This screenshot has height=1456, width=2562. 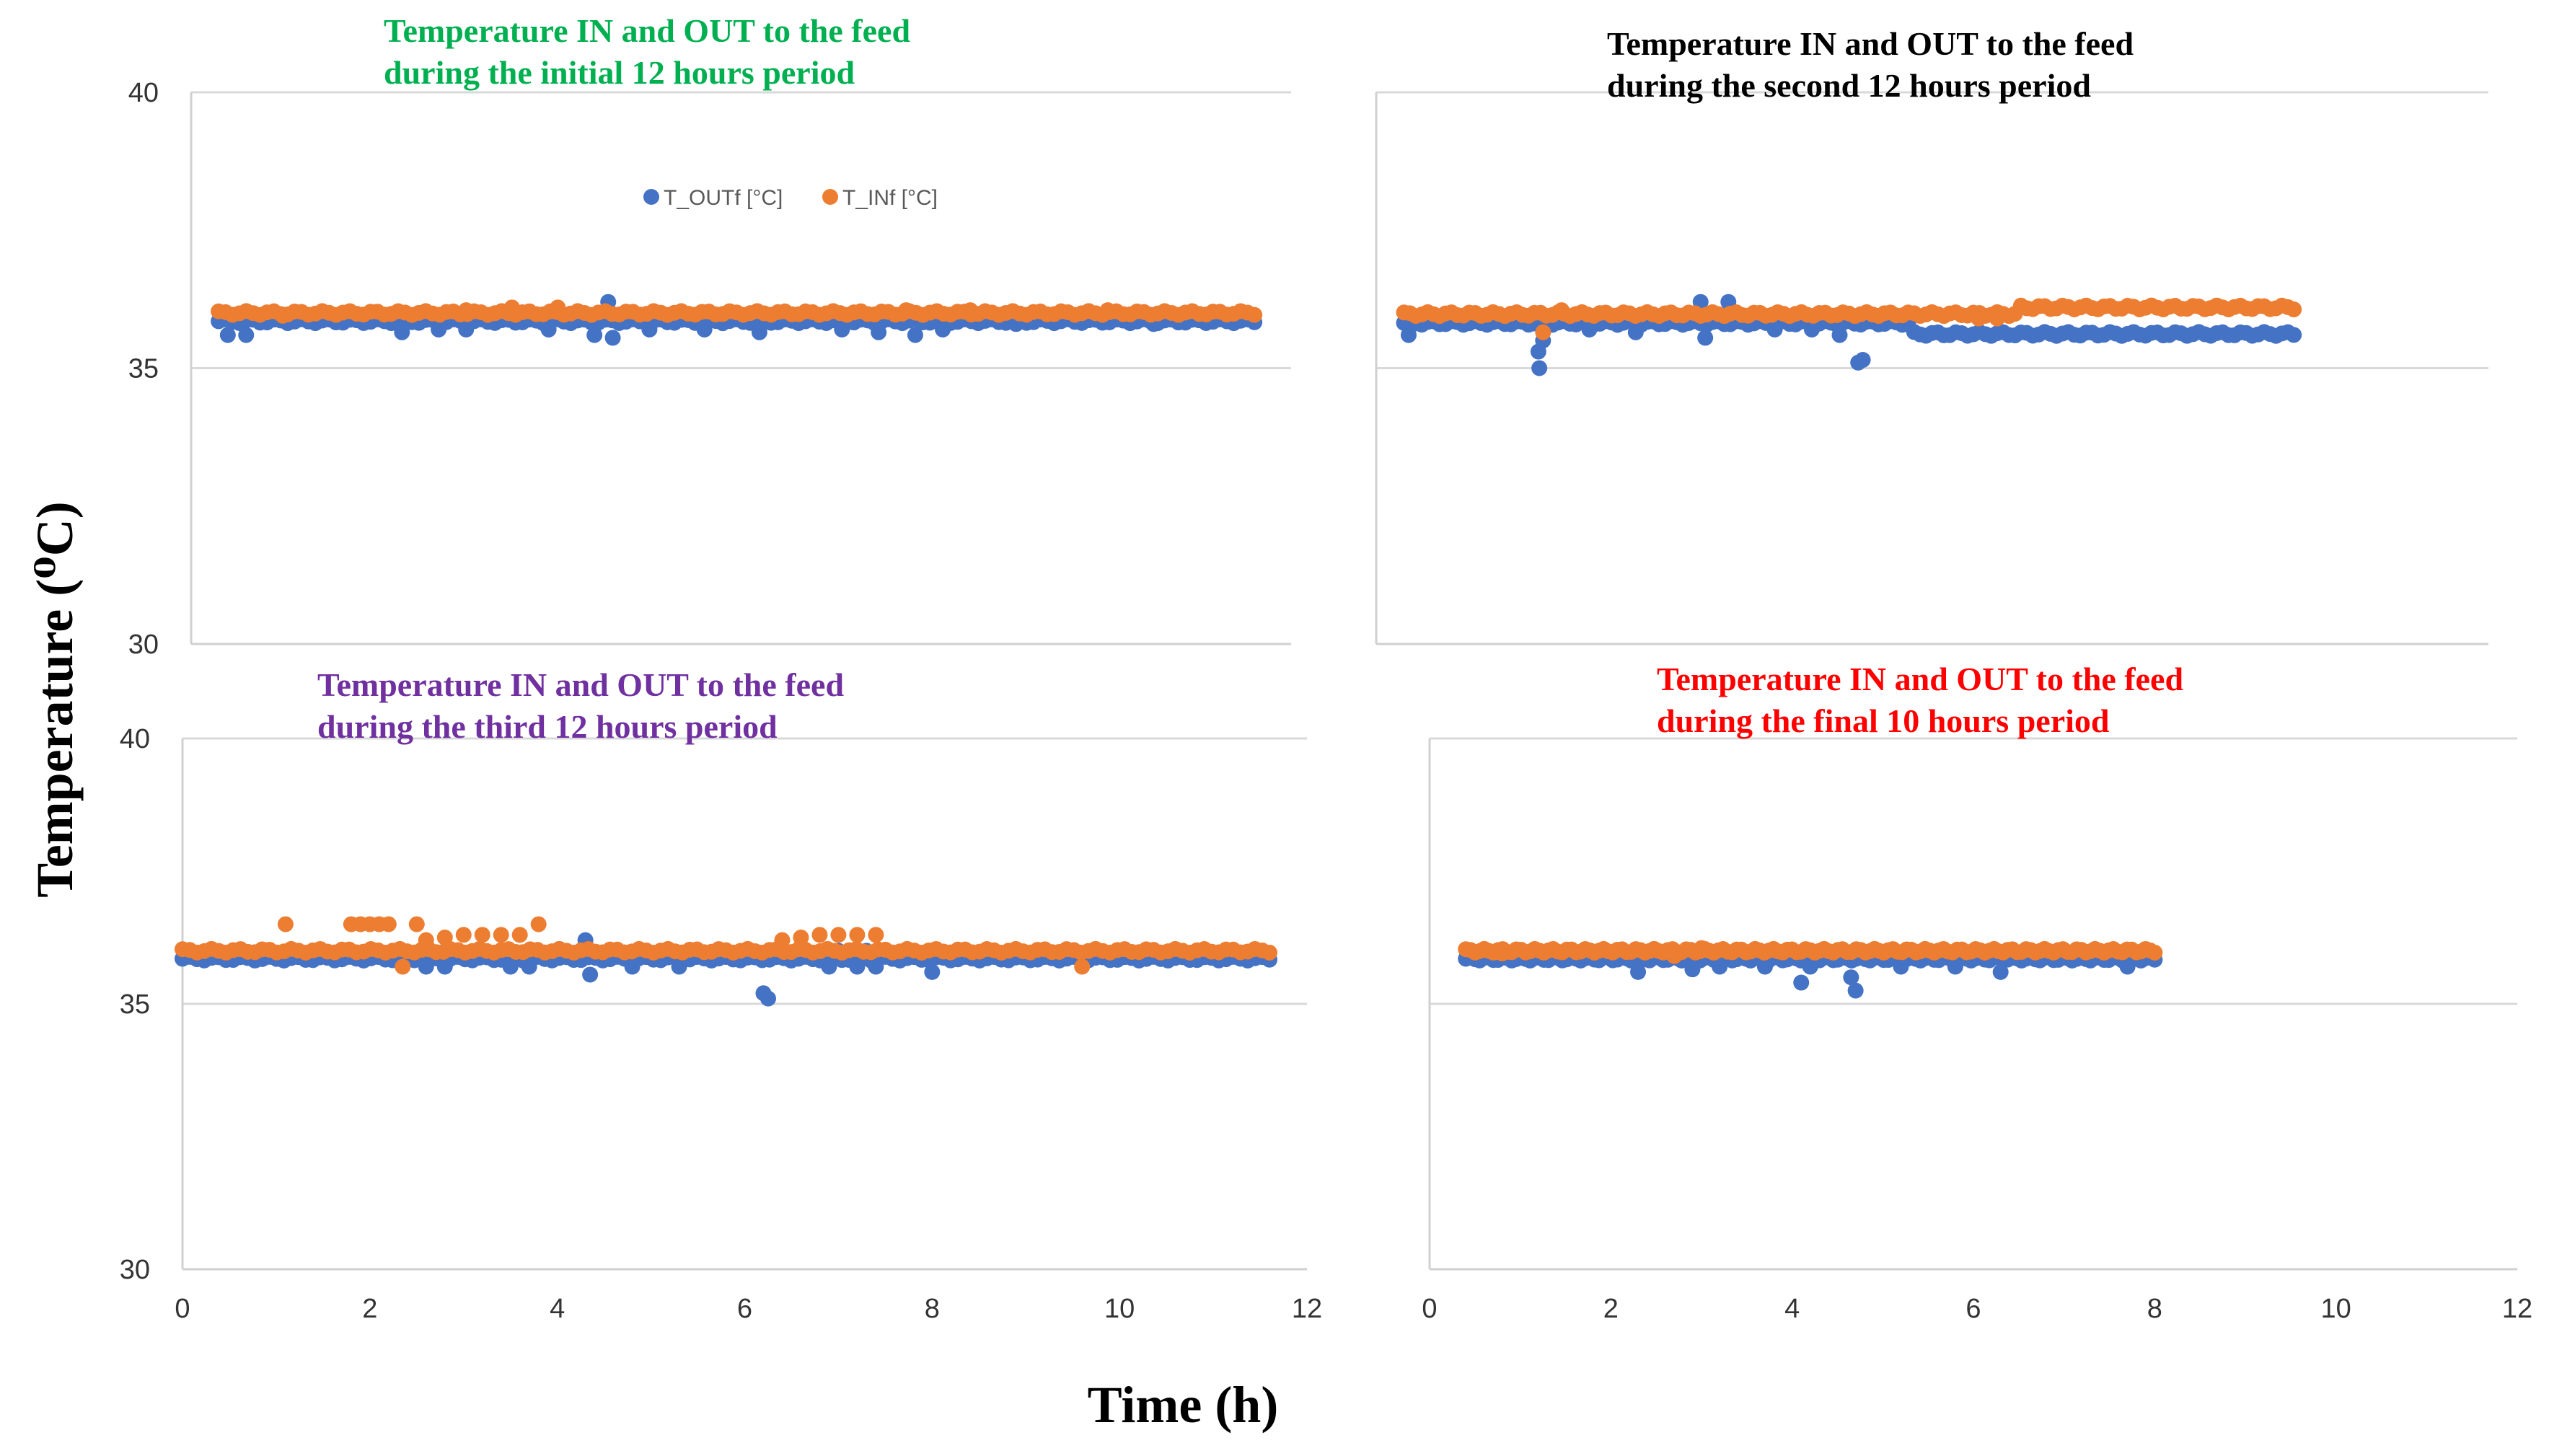 What do you see at coordinates (619, 72) in the screenshot?
I see `panel-title-line: during the initial 12 hours period` at bounding box center [619, 72].